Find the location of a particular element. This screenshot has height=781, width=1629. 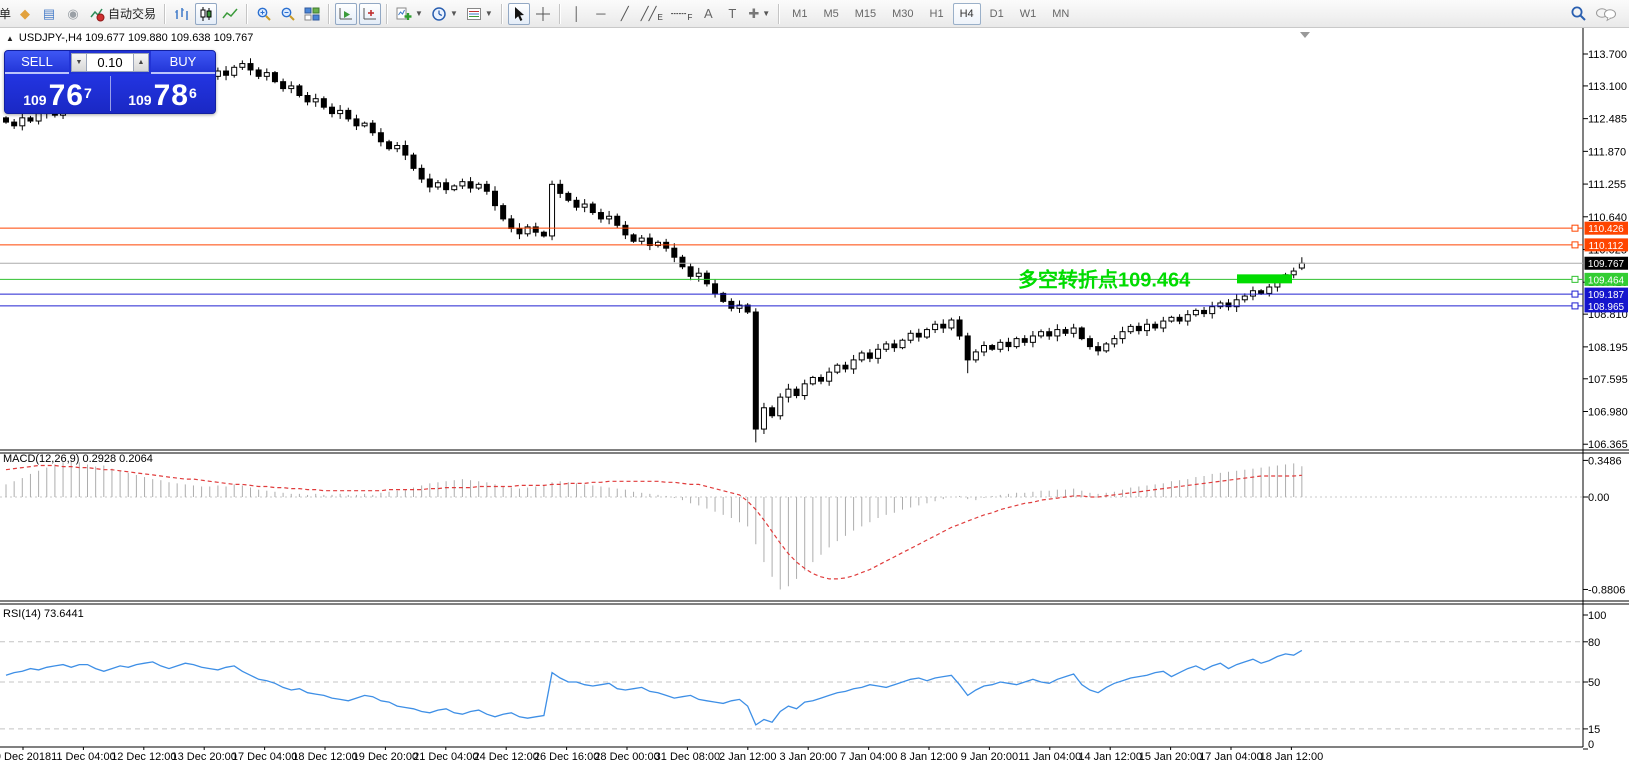

zoom-in-icon is located at coordinates (264, 14).